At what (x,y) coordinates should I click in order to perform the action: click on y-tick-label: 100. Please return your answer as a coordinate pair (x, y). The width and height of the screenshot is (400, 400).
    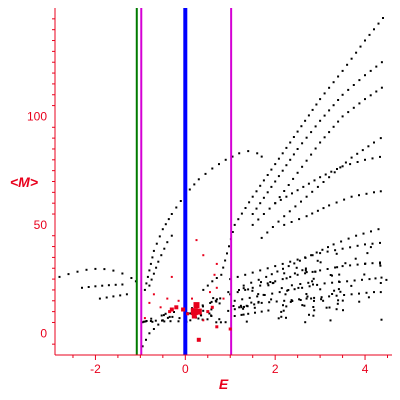
    Looking at the image, I should click on (37, 116).